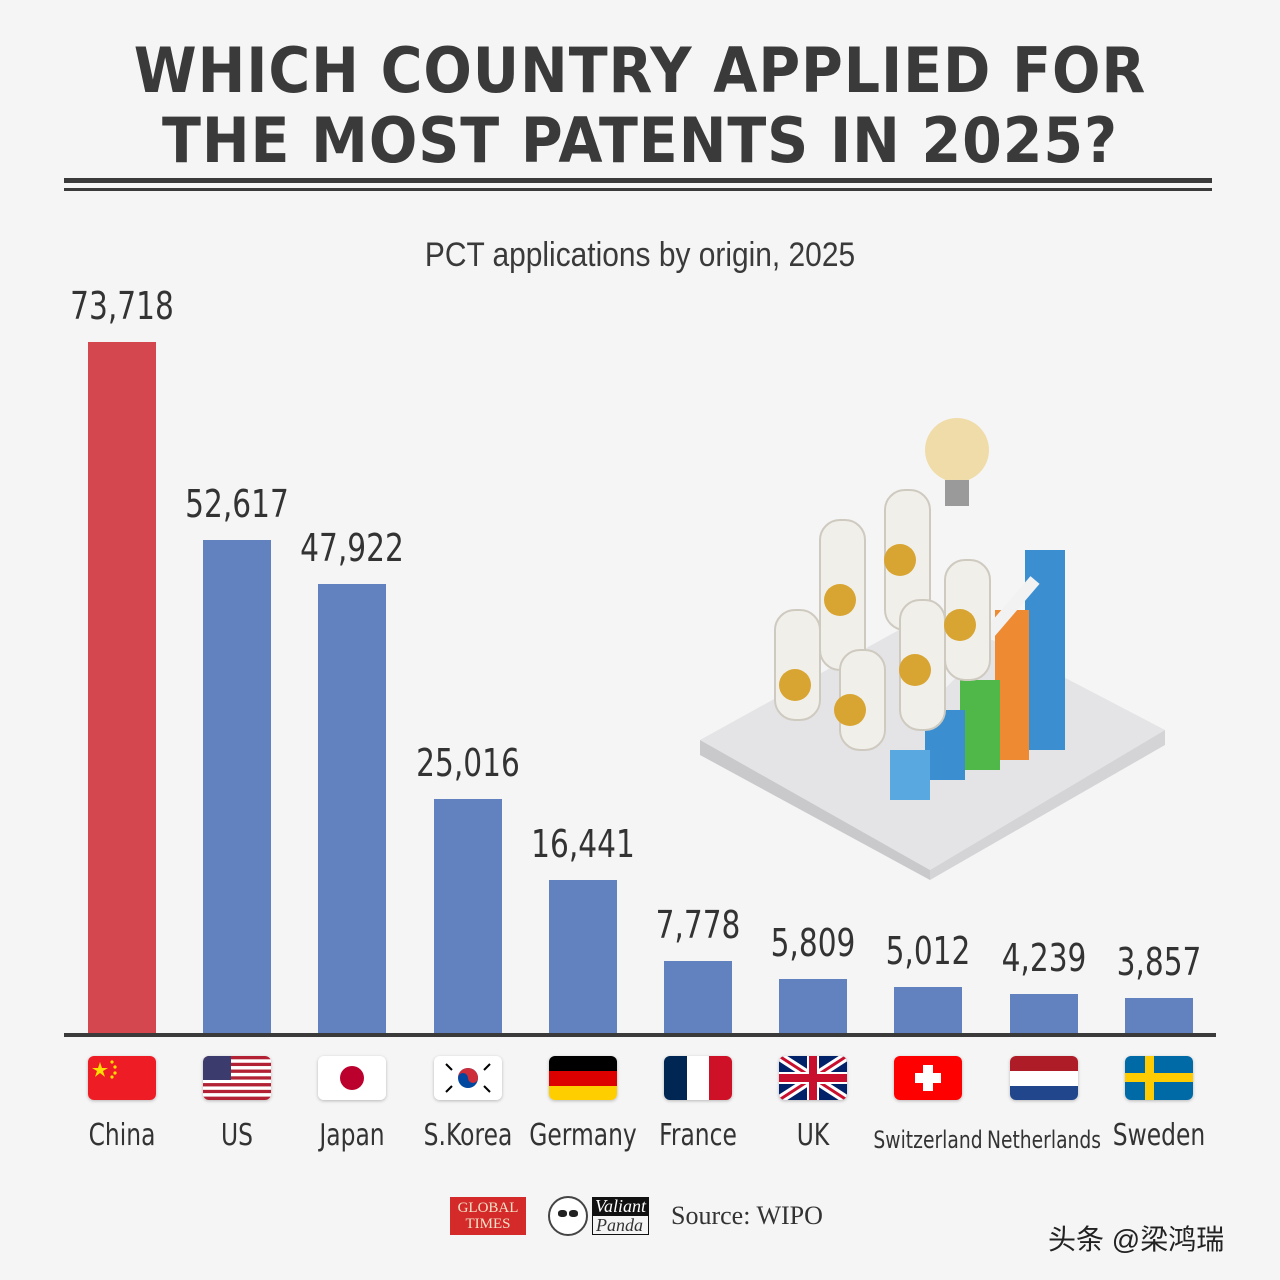  Describe the element at coordinates (928, 1140) in the screenshot. I see `country-label: Switzerland` at that location.